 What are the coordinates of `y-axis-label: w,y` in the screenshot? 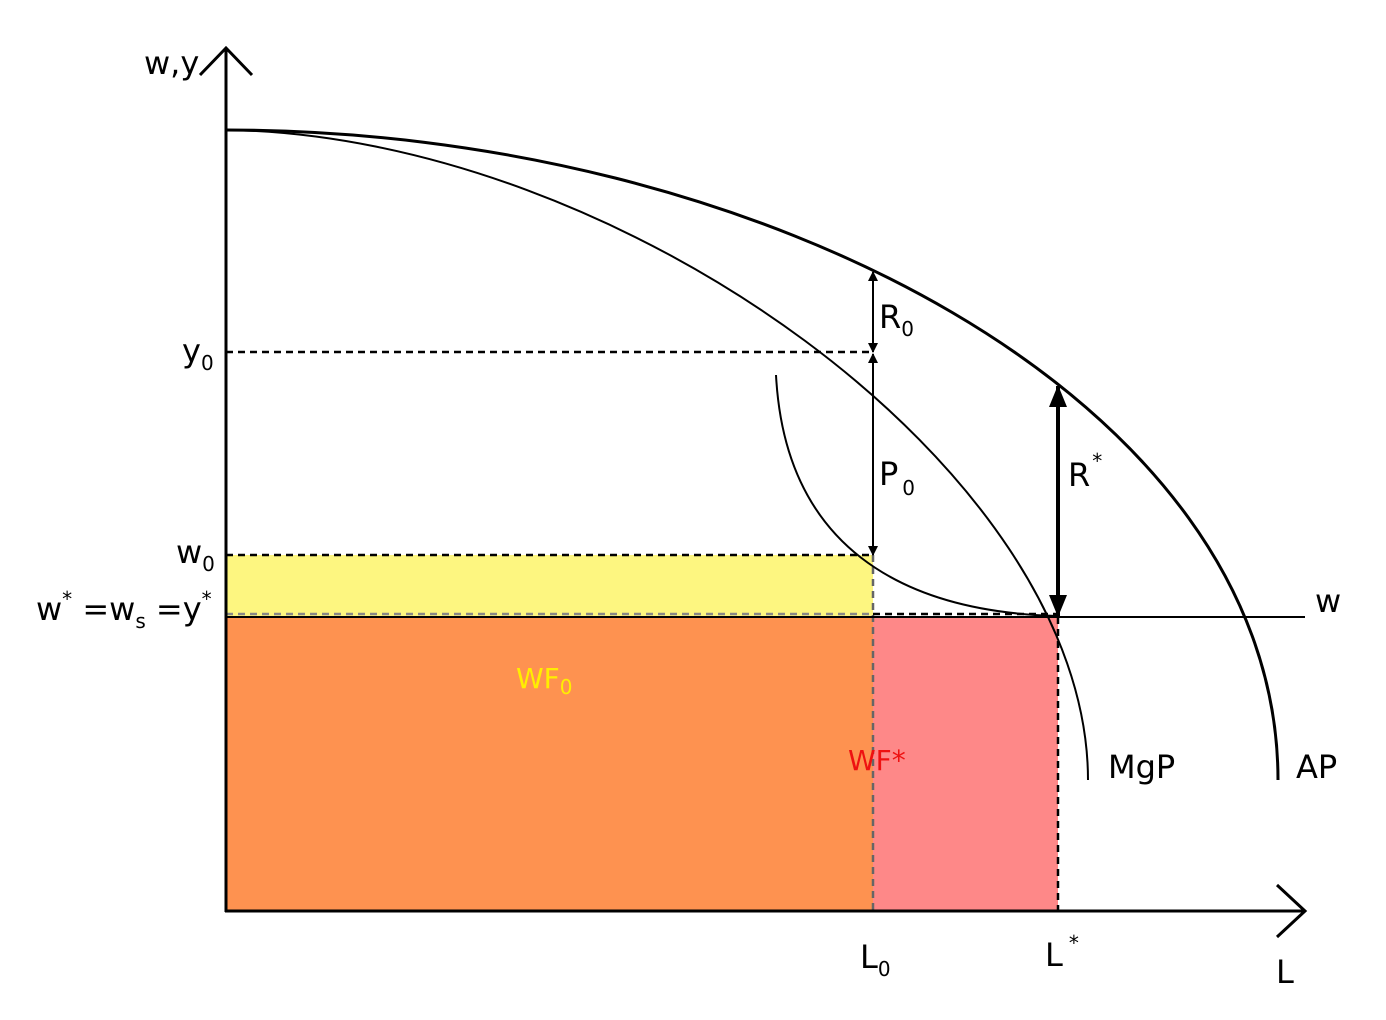 It's located at (171, 63).